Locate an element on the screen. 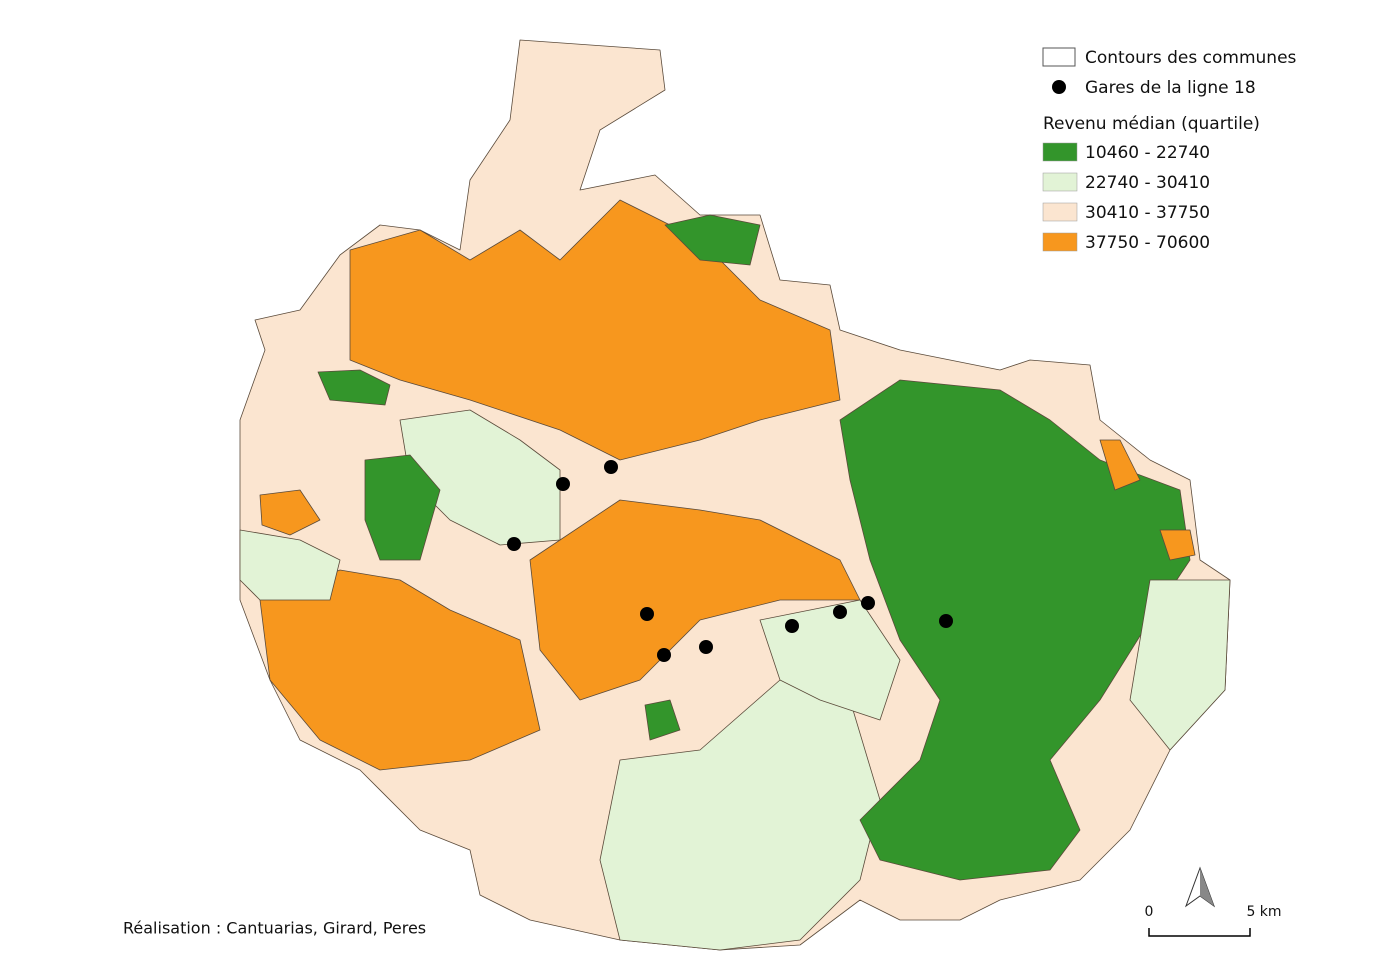 The width and height of the screenshot is (1385, 980). legend-outline-swatch is located at coordinates (1059, 57).